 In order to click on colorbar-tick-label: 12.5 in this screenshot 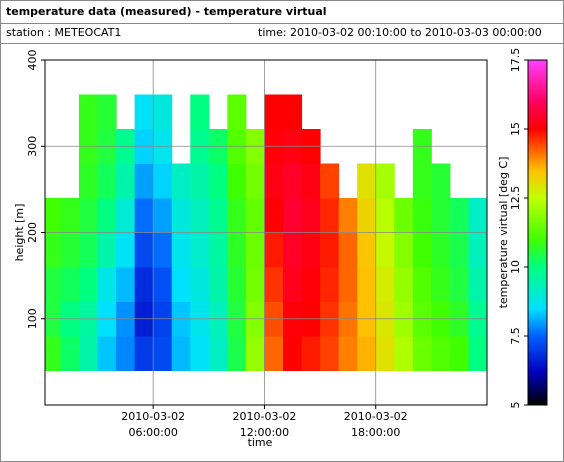, I will do `click(515, 198)`.